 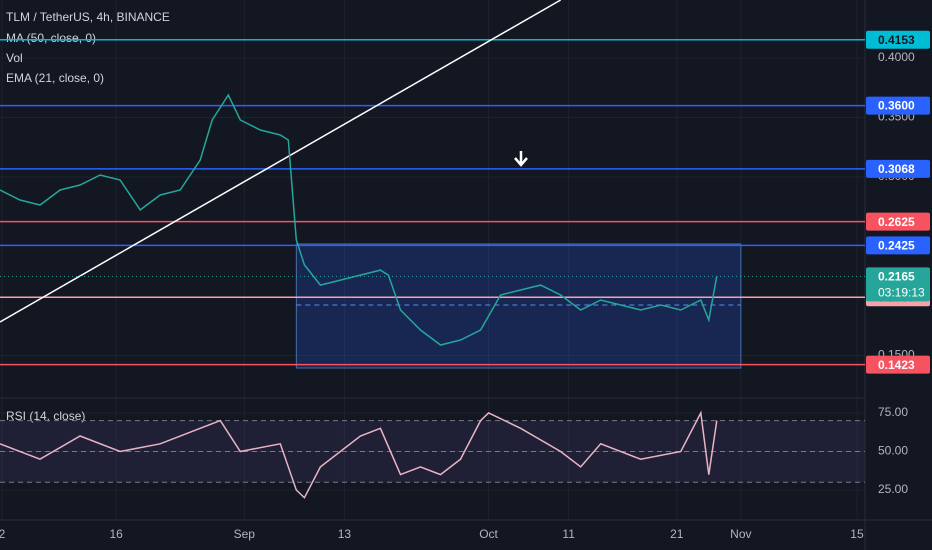 What do you see at coordinates (521, 159) in the screenshot?
I see `arrow-icon` at bounding box center [521, 159].